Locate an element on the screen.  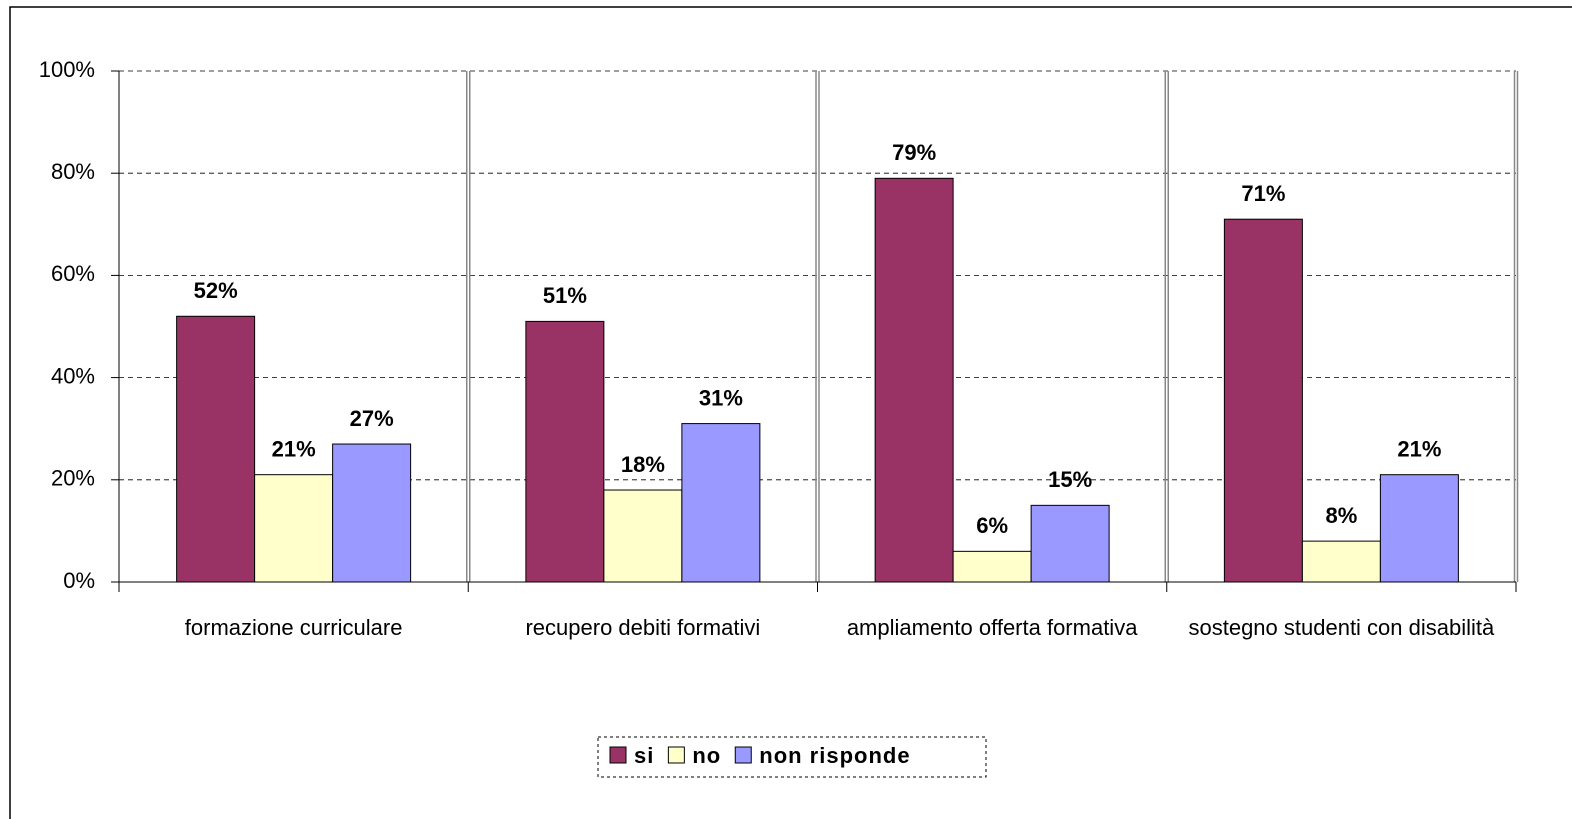
data-label: 79% is located at coordinates (914, 152).